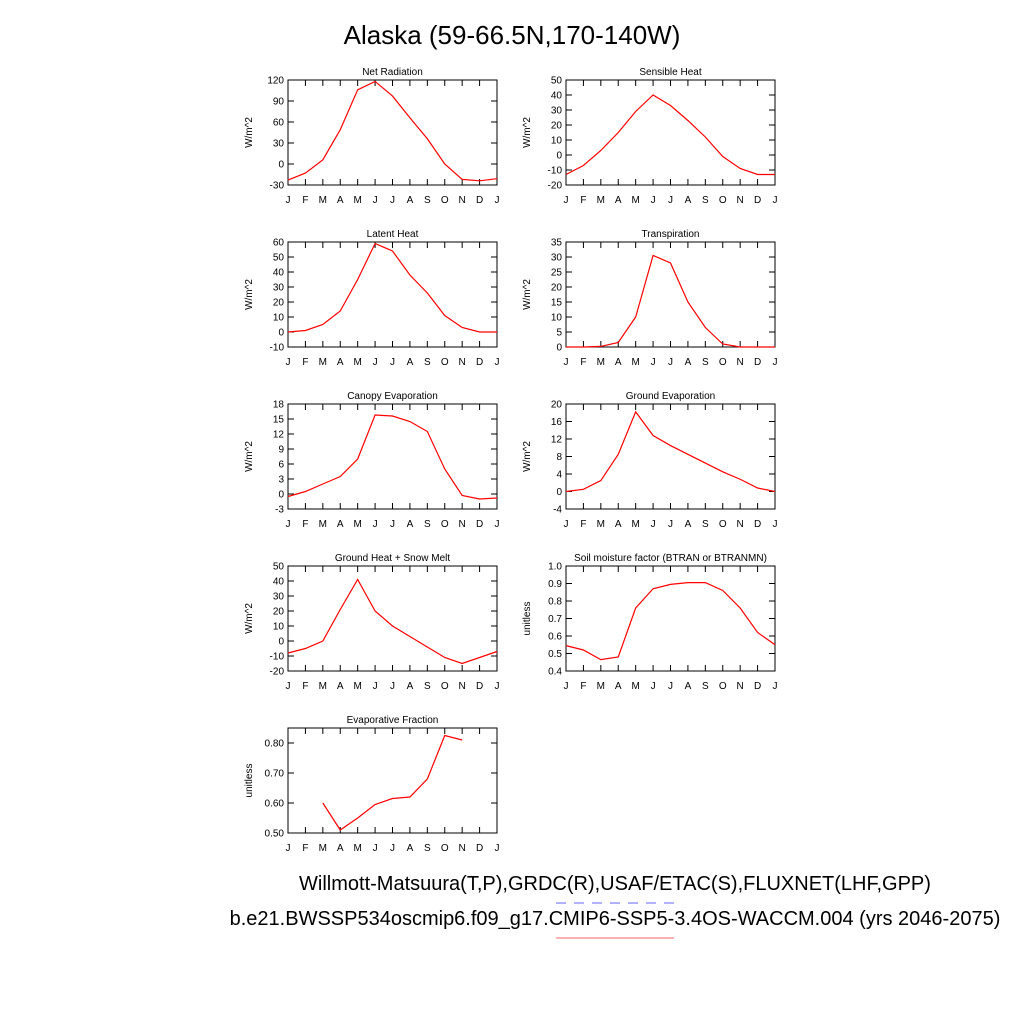 The width and height of the screenshot is (1024, 1029). Describe the element at coordinates (393, 720) in the screenshot. I see `panel-title: Evaporative Fraction` at that location.